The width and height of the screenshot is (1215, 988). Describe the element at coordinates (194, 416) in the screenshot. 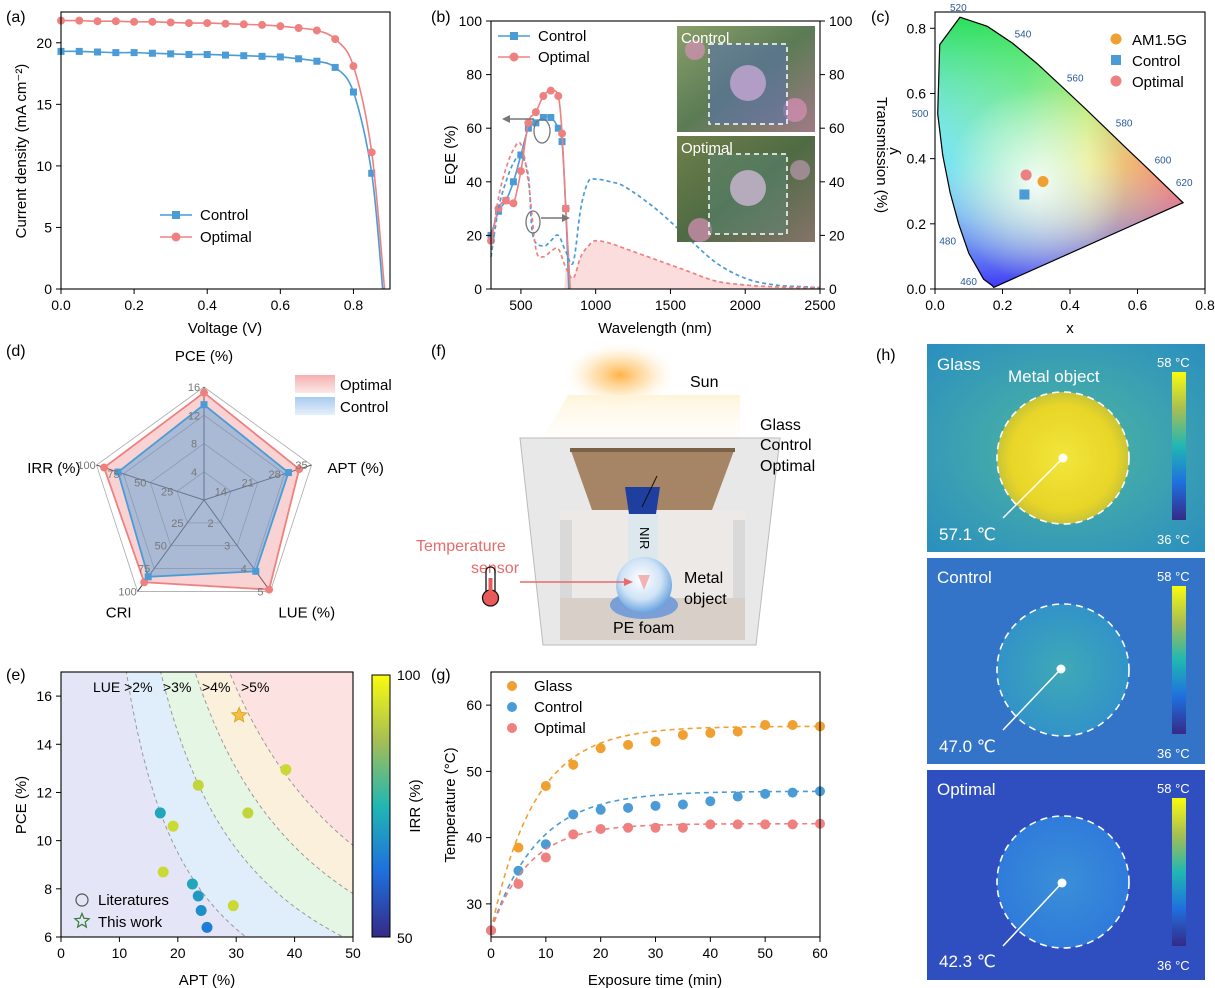

I see `d-axis-tick: 12` at that location.